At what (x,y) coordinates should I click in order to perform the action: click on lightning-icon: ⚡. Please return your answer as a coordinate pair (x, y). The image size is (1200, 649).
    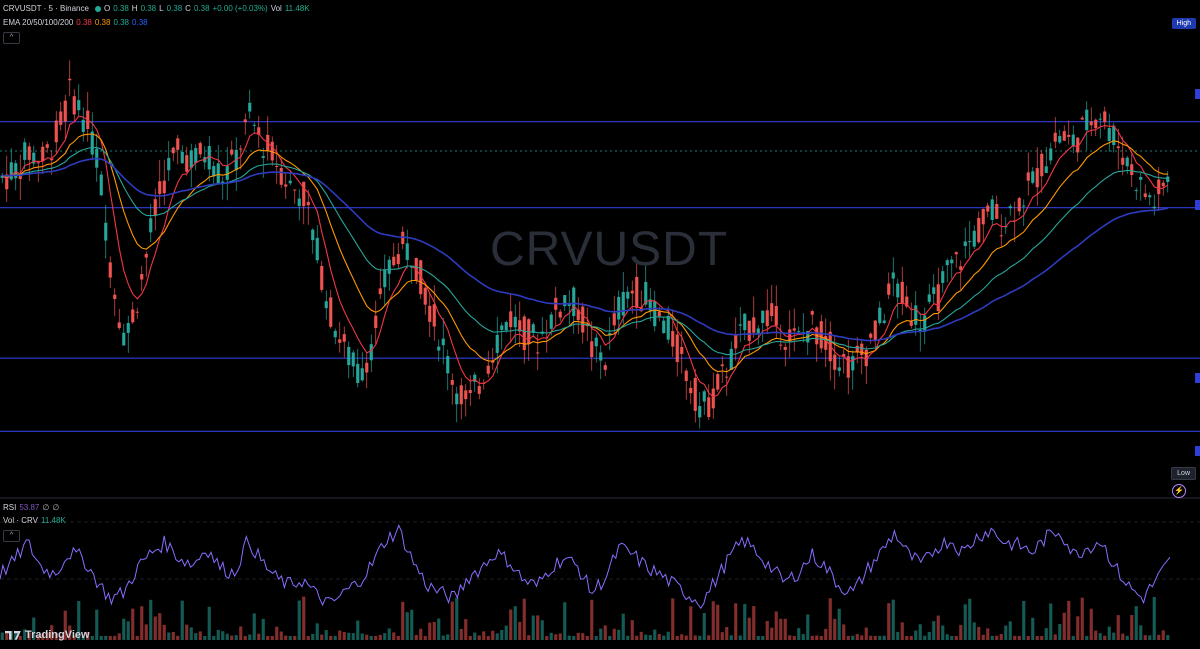
    Looking at the image, I should click on (1179, 491).